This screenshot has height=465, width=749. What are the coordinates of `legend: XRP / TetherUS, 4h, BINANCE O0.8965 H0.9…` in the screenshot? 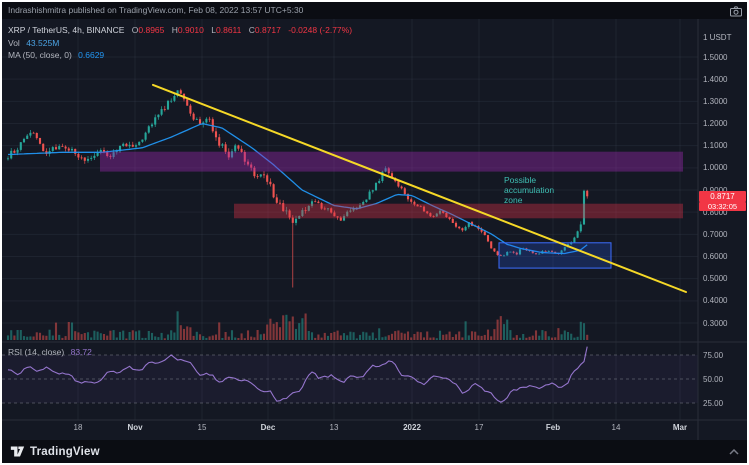 It's located at (180, 43).